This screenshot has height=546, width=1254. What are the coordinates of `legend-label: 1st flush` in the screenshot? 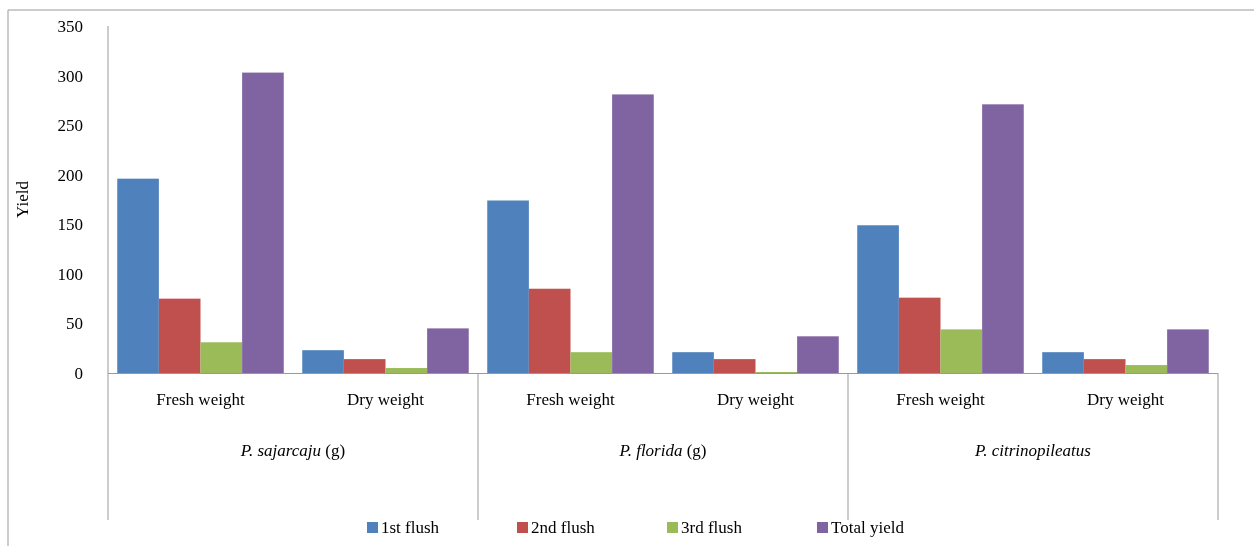 It's located at (410, 527).